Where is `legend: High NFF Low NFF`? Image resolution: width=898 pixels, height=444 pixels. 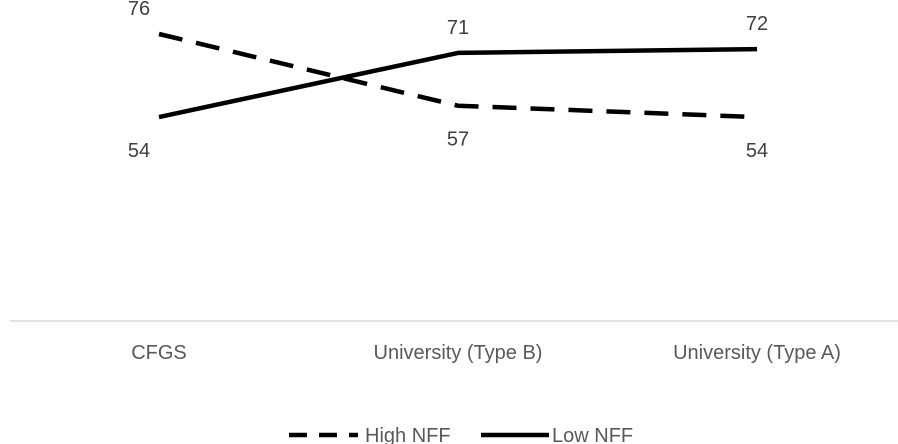 legend: High NFF Low NFF is located at coordinates (461, 434).